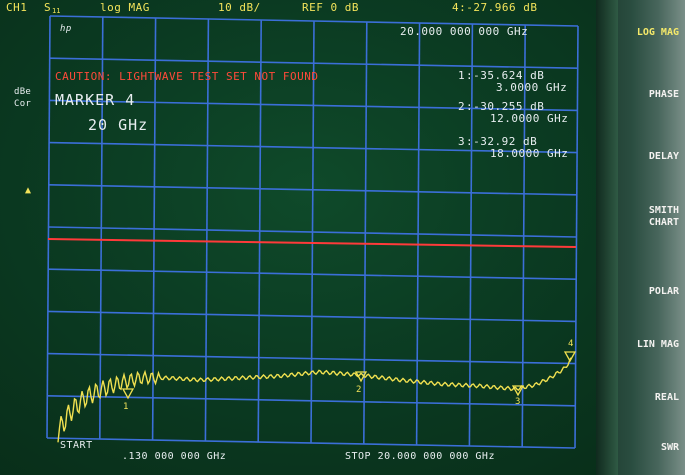 This screenshot has height=475, width=685. What do you see at coordinates (66, 29) in the screenshot?
I see `hp-logo: hp` at bounding box center [66, 29].